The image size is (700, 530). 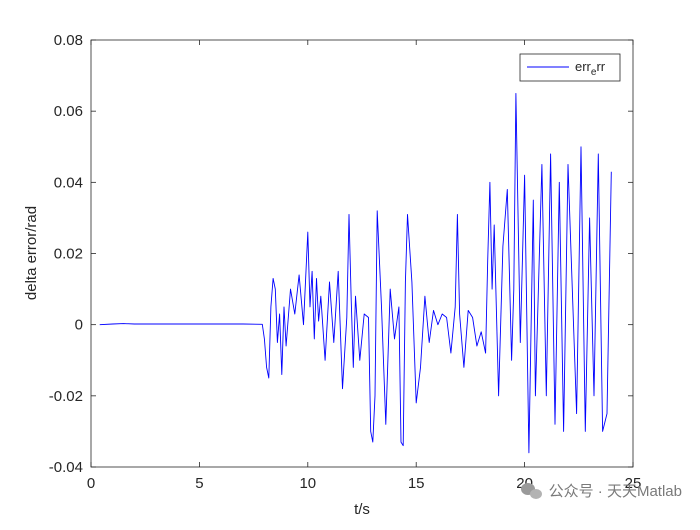 I want to click on x-tick-label: 0, so click(x=91, y=483).